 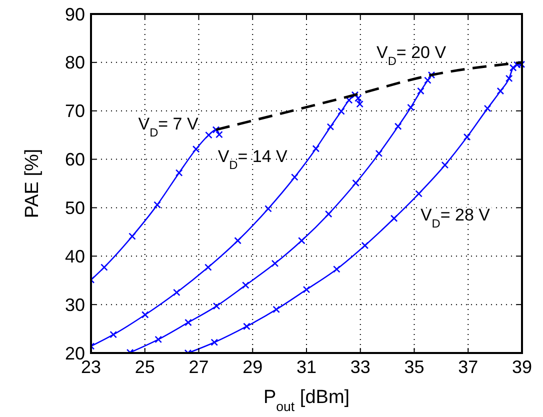 I want to click on x-tick-label: 35, so click(x=414, y=367).